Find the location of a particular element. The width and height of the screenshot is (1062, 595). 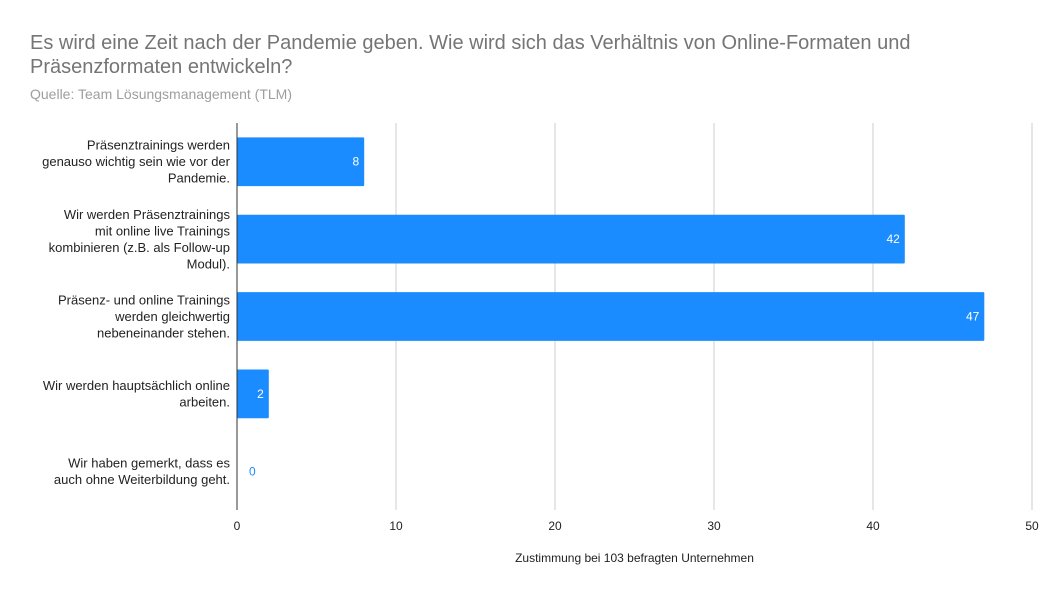

category-label-line: werden gleichwertig is located at coordinates (172, 316).